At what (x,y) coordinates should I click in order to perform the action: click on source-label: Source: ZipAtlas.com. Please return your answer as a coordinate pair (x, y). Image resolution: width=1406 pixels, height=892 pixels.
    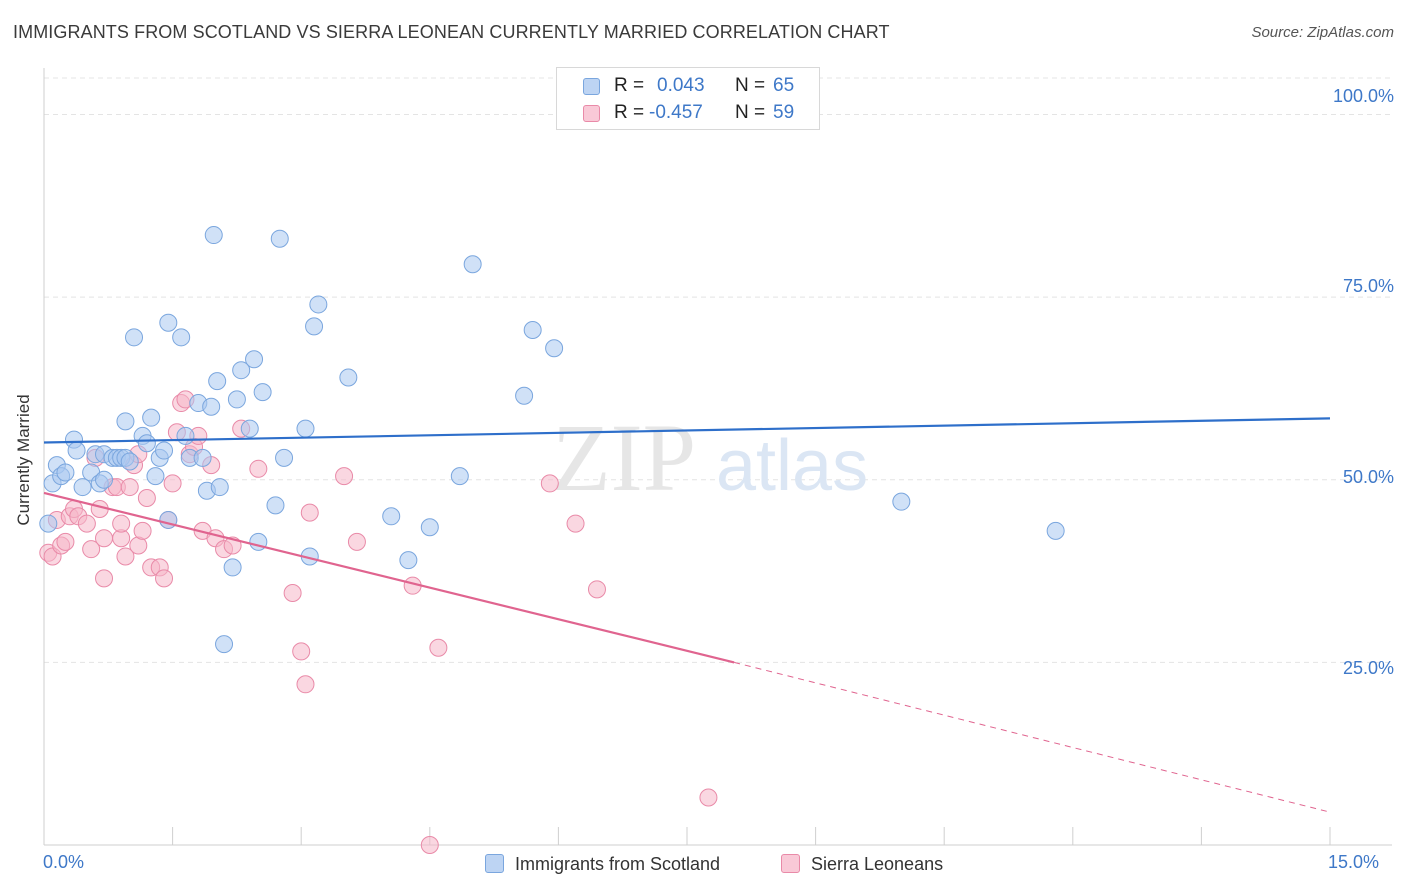
    Looking at the image, I should click on (1322, 32).